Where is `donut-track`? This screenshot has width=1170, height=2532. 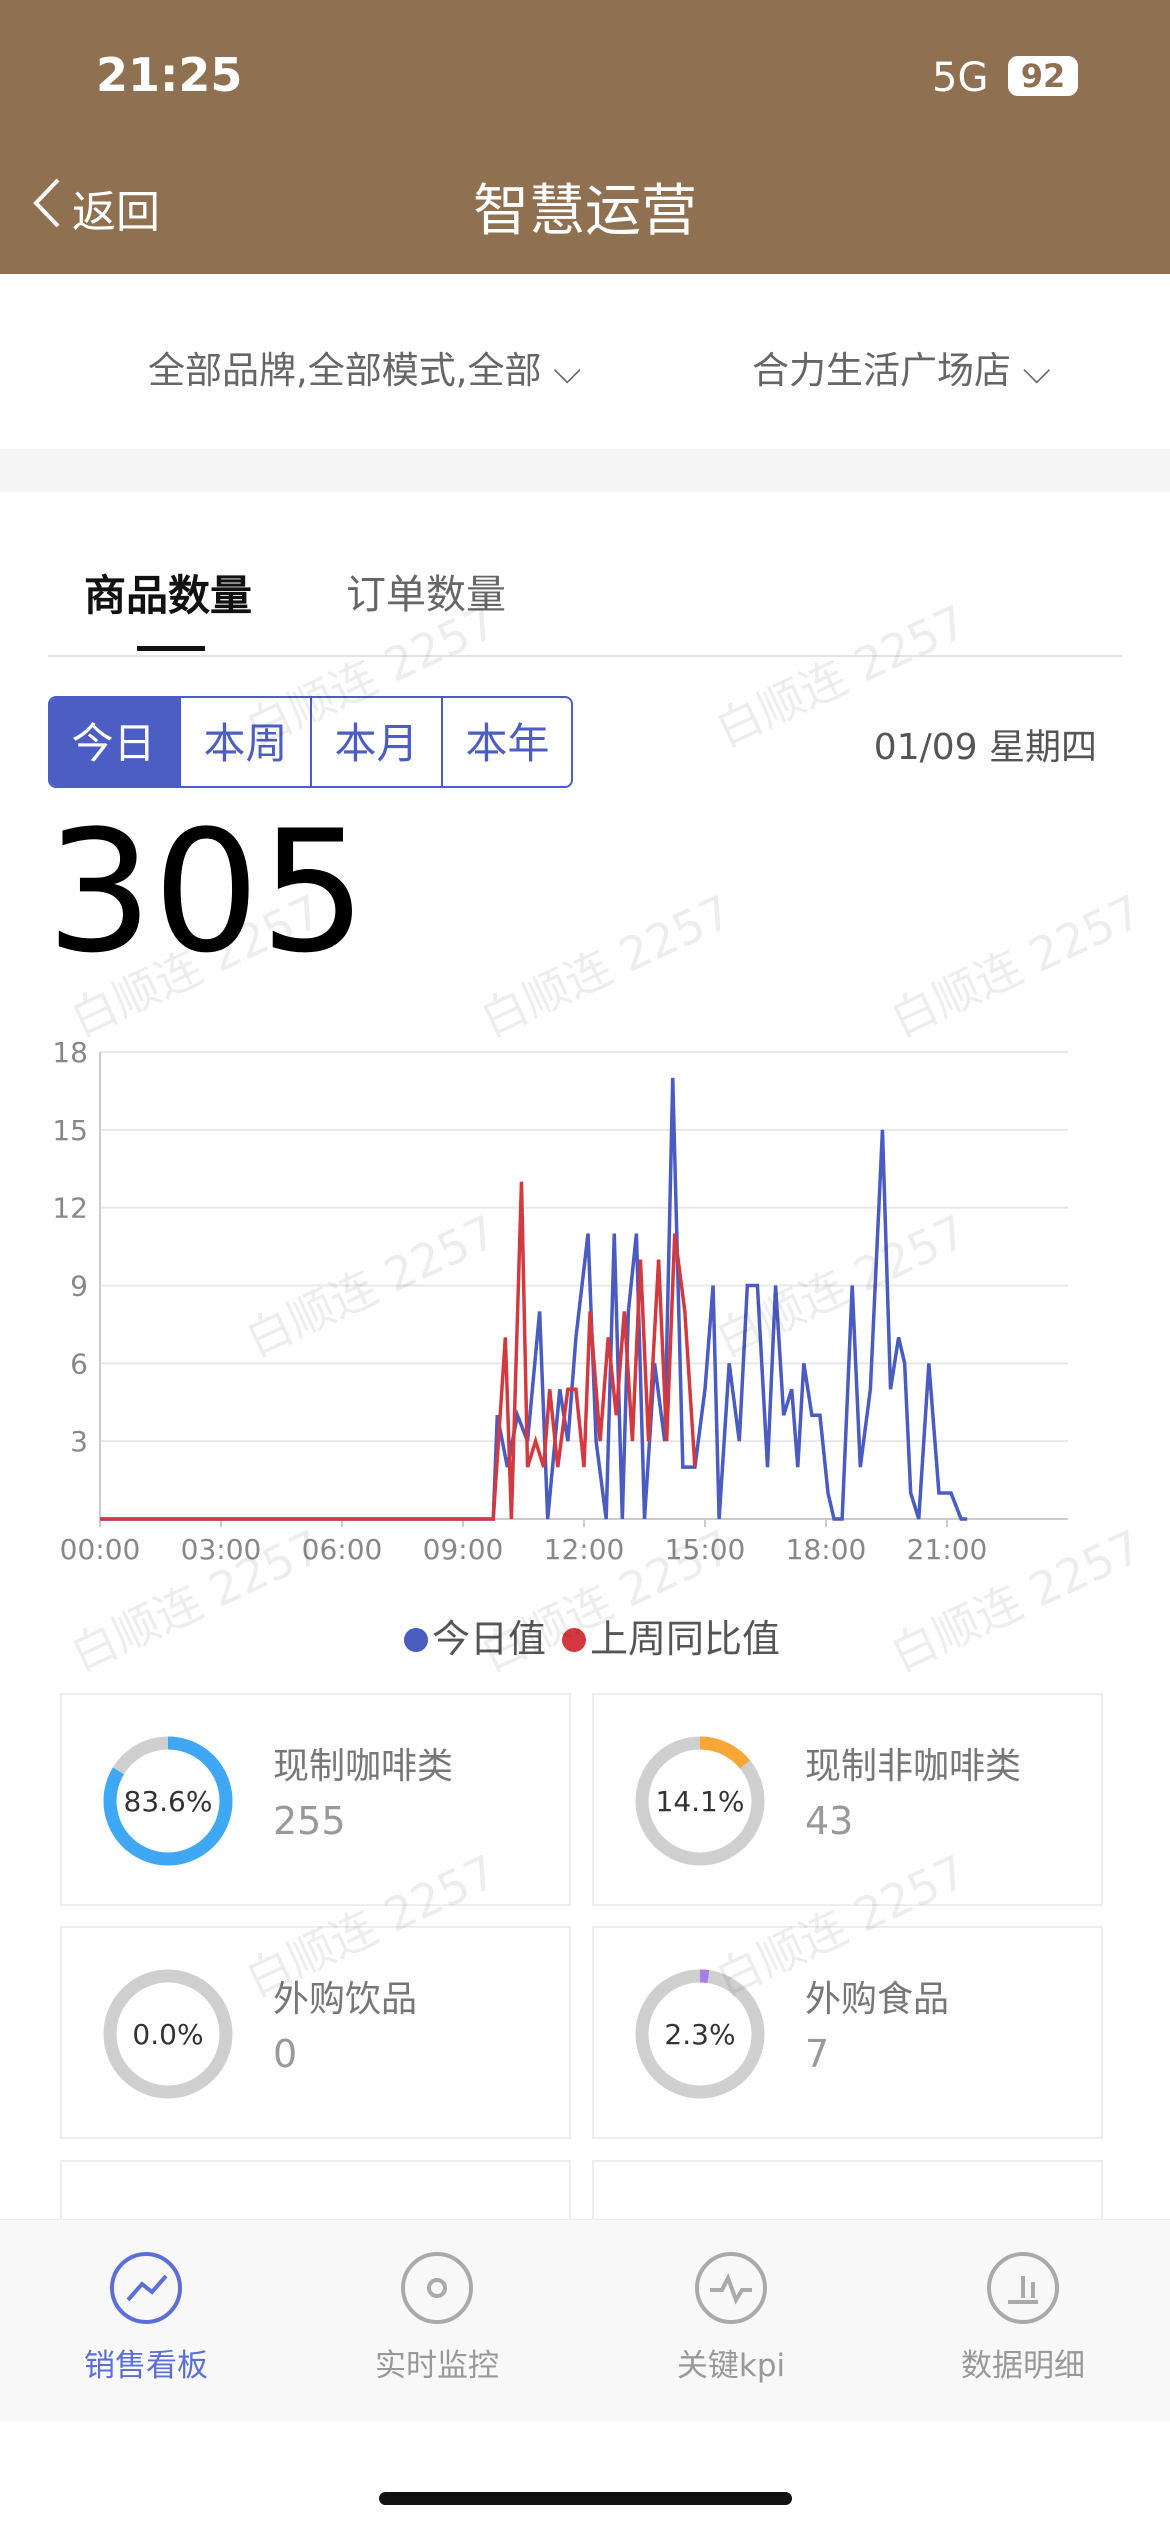 donut-track is located at coordinates (168, 2034).